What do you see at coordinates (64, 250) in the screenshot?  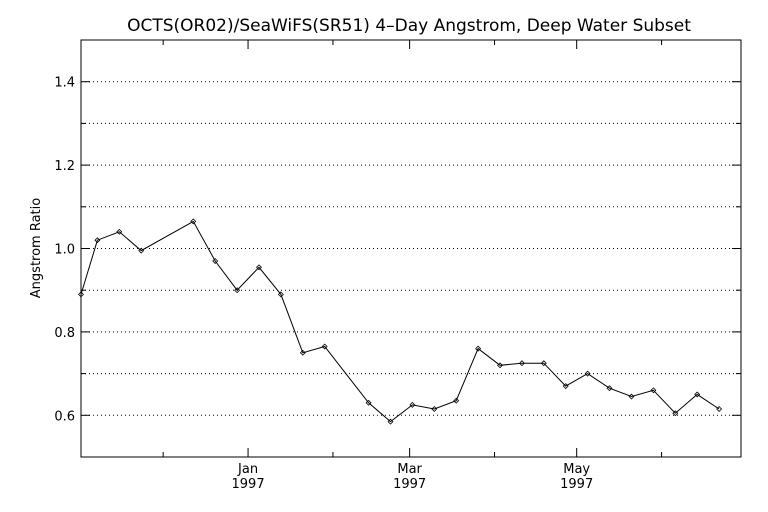 I see `y-tick-label: 1.0` at bounding box center [64, 250].